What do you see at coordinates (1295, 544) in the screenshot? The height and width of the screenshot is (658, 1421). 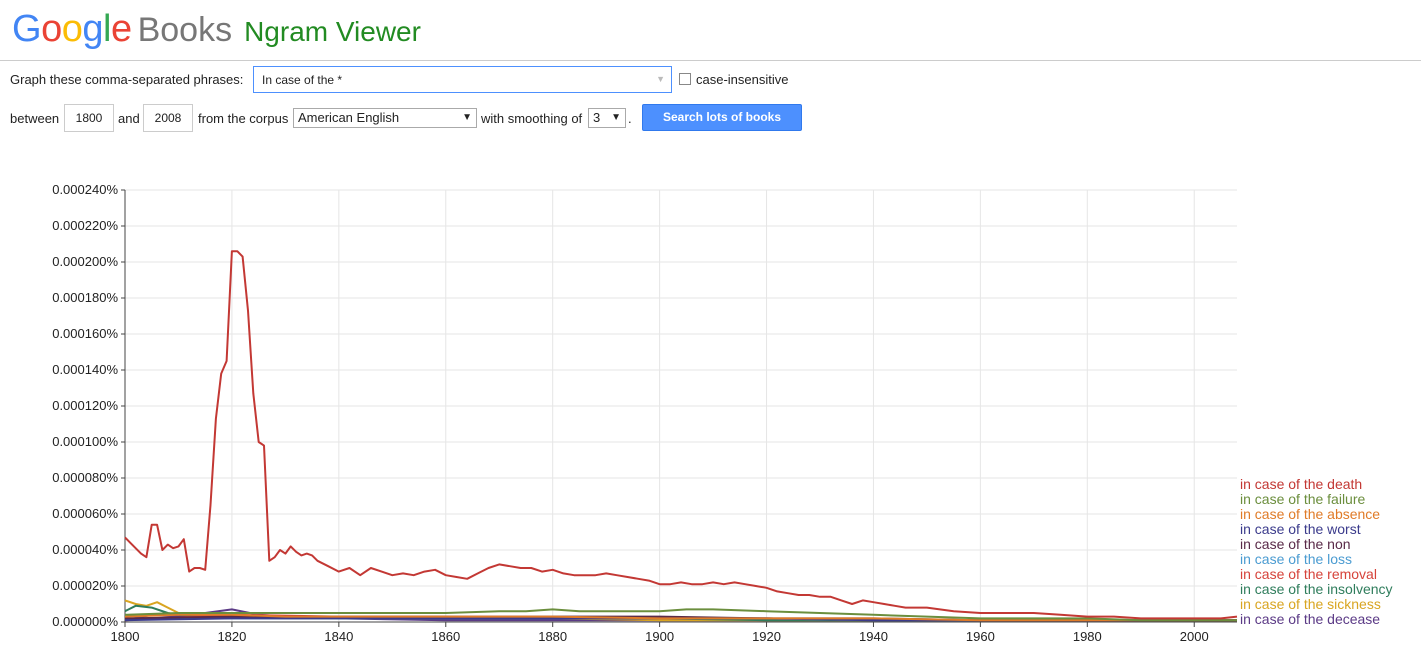 I see `legend-entry: in case of the non` at bounding box center [1295, 544].